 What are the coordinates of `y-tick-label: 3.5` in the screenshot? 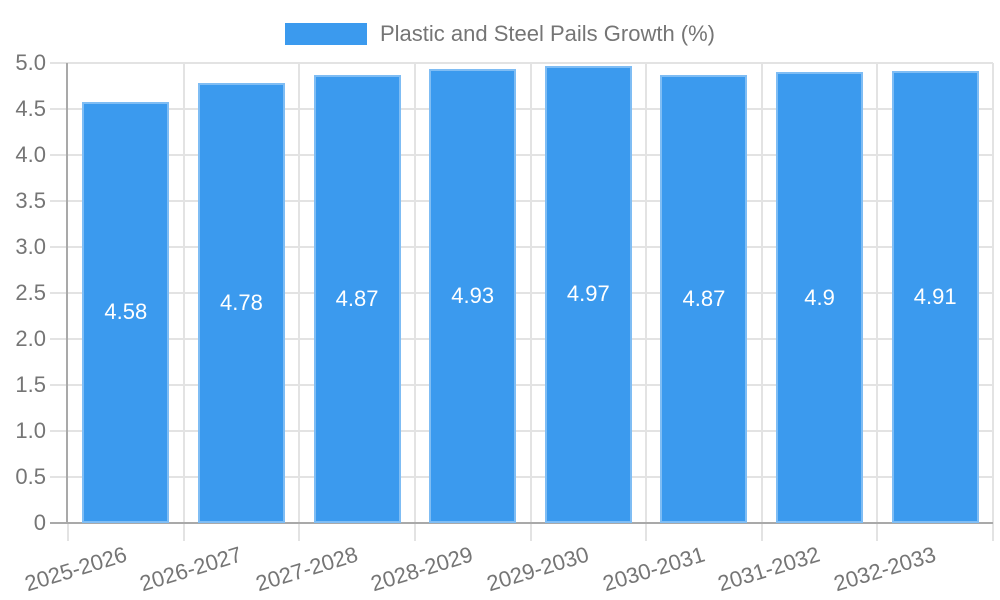 It's located at (30, 200).